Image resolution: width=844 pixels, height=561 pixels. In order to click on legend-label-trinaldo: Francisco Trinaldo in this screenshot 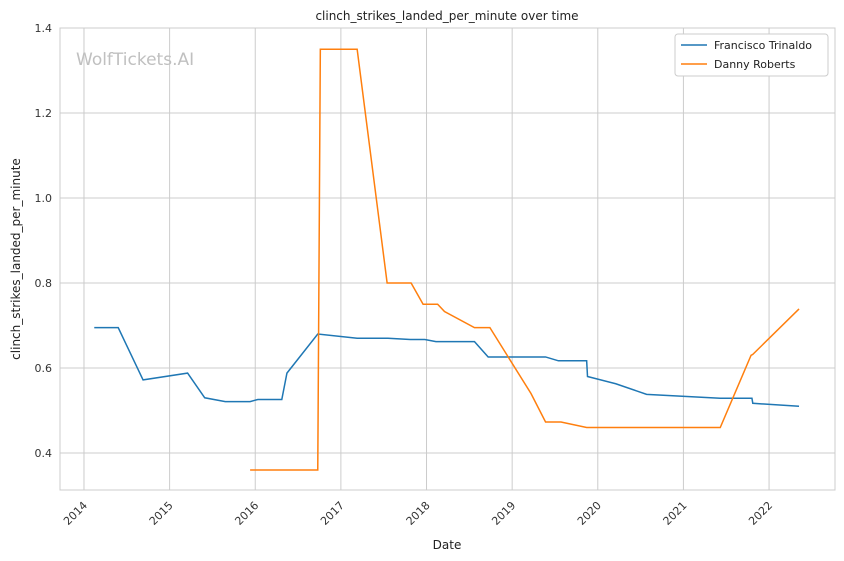, I will do `click(763, 45)`.